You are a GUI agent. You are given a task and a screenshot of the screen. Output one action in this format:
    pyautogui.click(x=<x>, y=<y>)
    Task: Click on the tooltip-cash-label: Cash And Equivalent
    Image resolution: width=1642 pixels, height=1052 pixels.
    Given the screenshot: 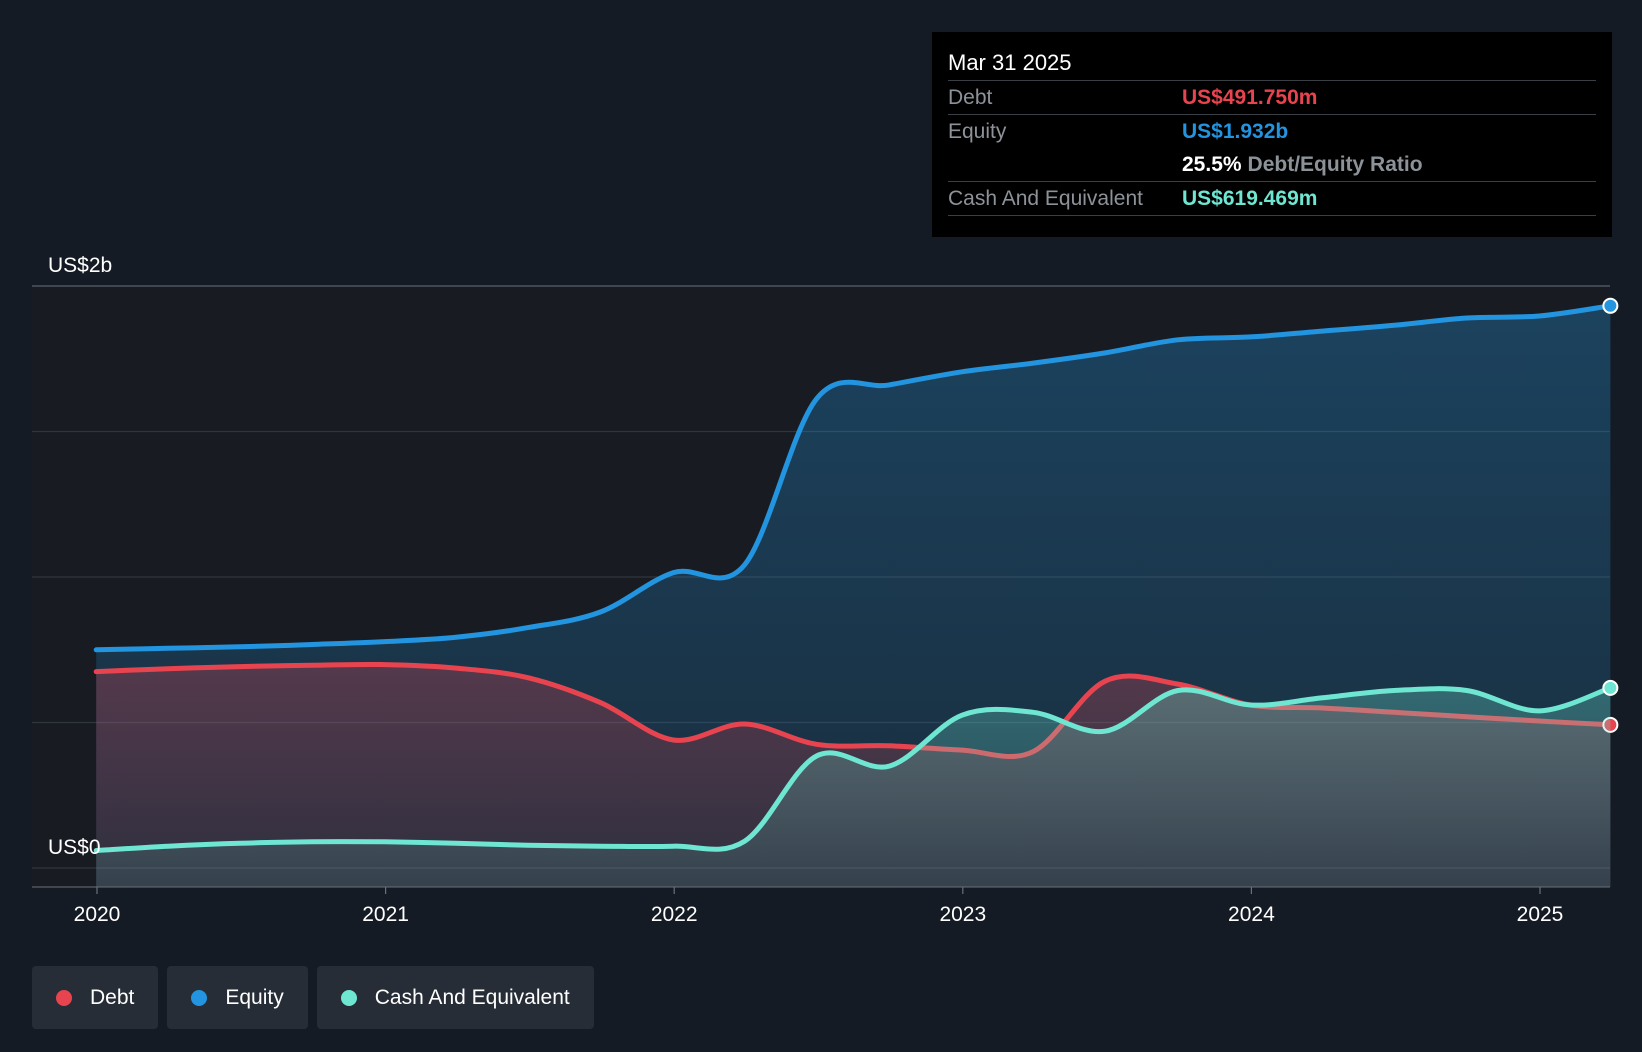 What is the action you would take?
    pyautogui.click(x=1045, y=198)
    